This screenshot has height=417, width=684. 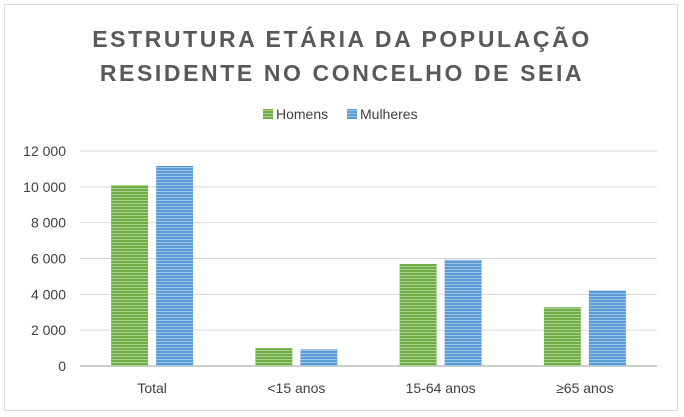 What do you see at coordinates (48, 223) in the screenshot?
I see `y-tick-label: 8 000` at bounding box center [48, 223].